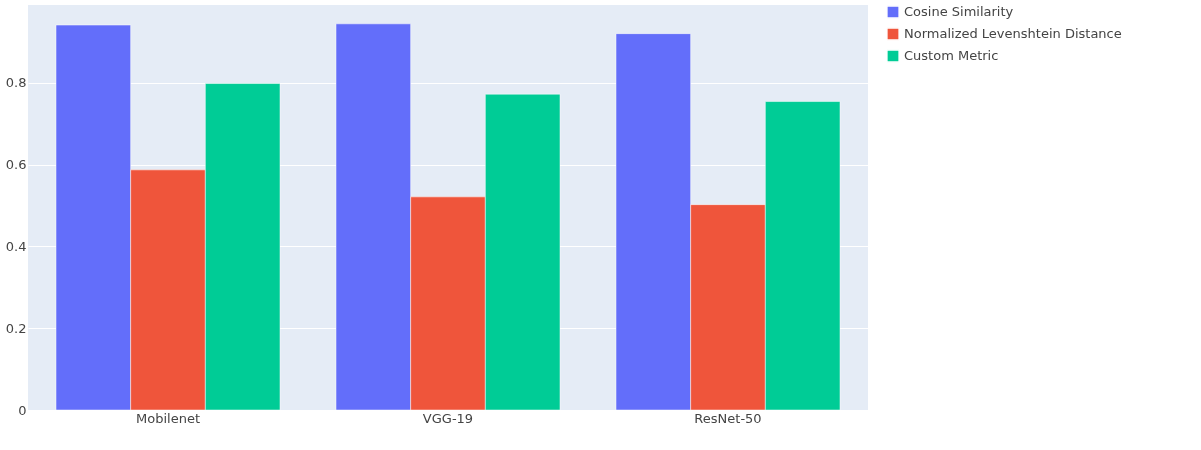 The height and width of the screenshot is (450, 1201). I want to click on y-tick-label: 0, so click(22, 410).